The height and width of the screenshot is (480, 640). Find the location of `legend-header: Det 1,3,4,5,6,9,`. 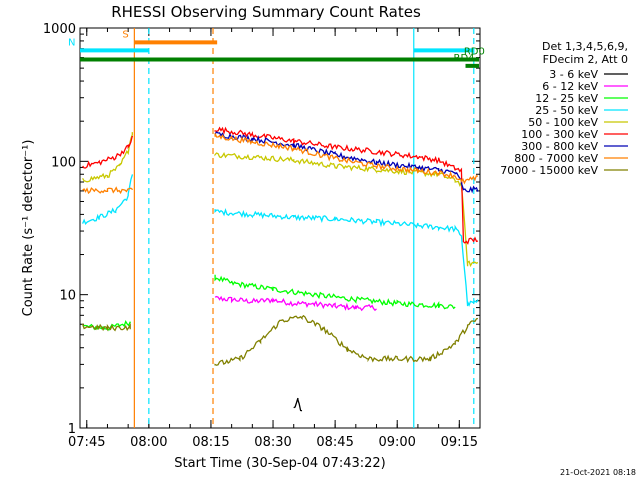

legend-header: Det 1,3,4,5,6,9, is located at coordinates (585, 46).